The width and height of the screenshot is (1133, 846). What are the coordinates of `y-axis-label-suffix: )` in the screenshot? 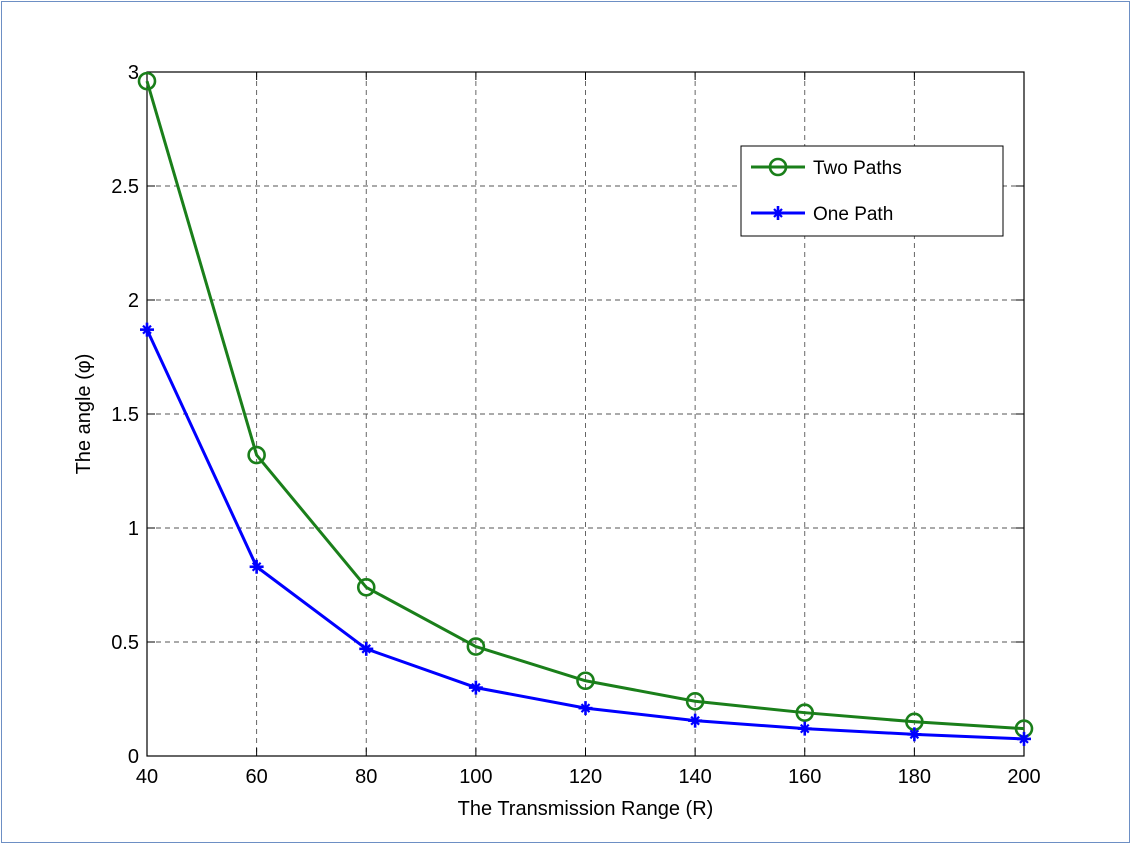 It's located at (84, 357).